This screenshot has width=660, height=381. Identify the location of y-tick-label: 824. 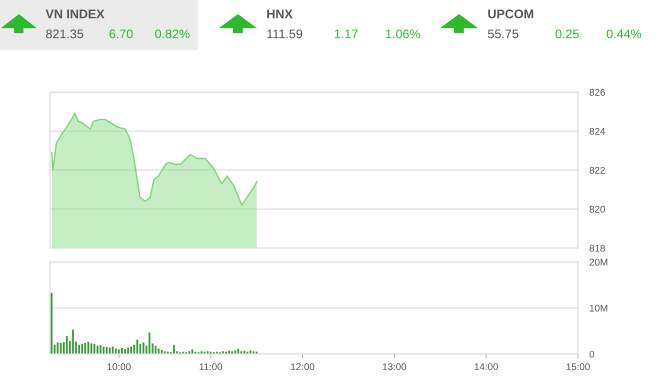
(598, 131).